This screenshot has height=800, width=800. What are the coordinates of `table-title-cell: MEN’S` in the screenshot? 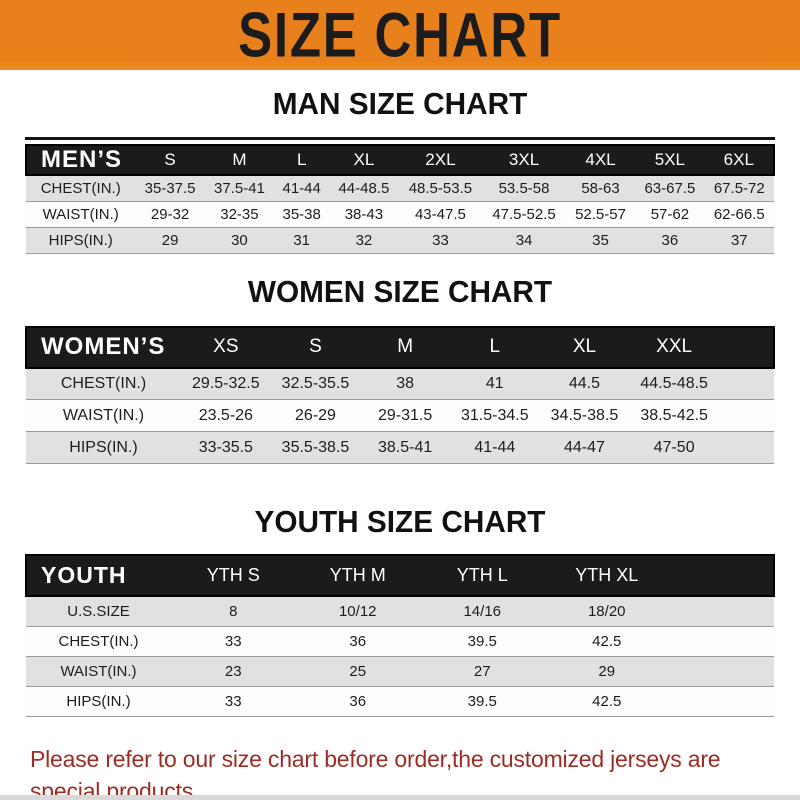 It's located at (80, 160).